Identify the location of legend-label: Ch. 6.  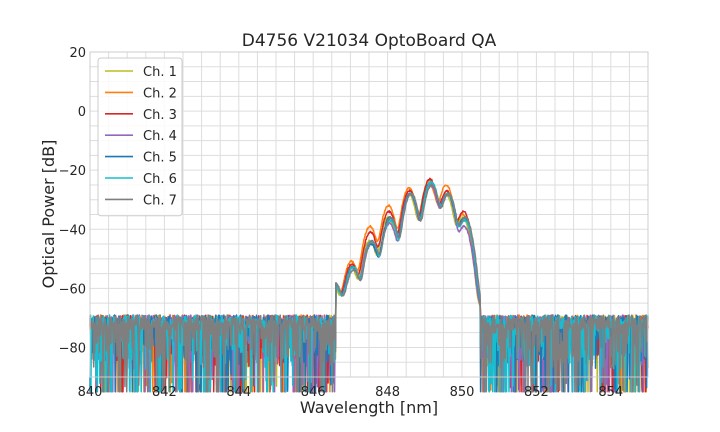
(160, 179).